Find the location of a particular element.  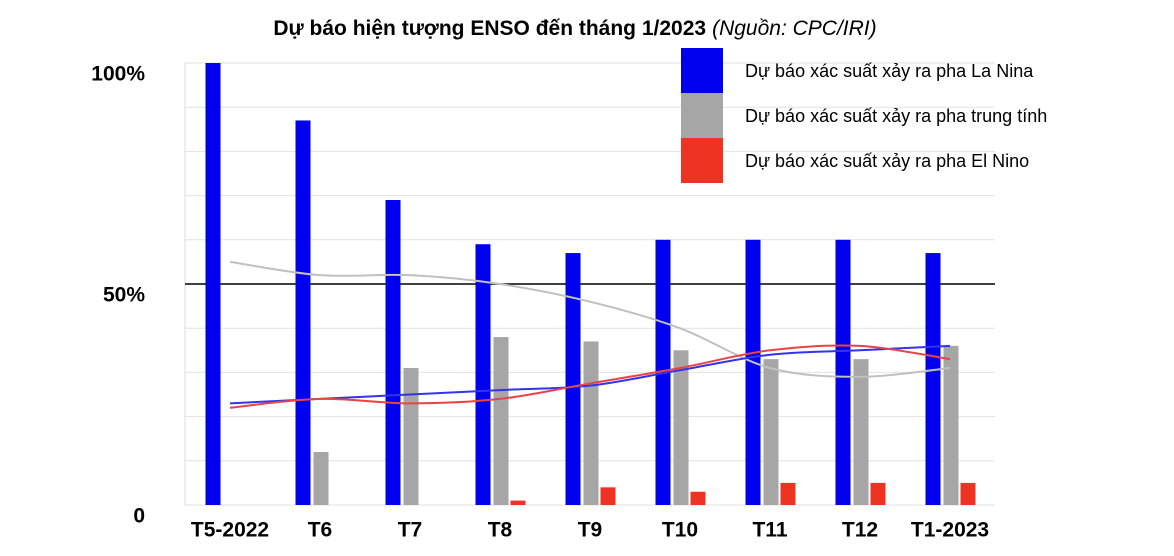

chart-source: (Nguồn: CPC/IRI) is located at coordinates (794, 28).